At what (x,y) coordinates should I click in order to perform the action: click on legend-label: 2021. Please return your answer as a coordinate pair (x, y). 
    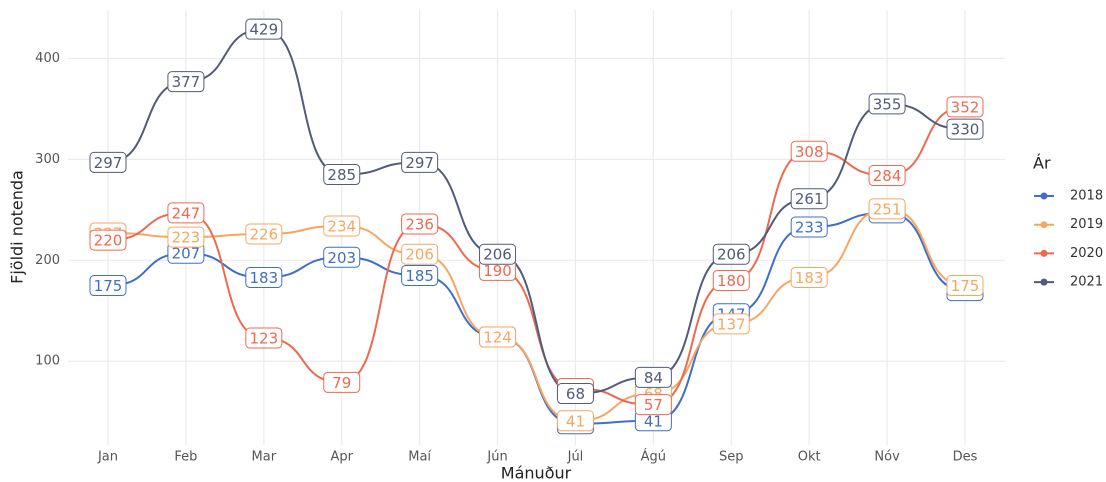
    Looking at the image, I should click on (1086, 282).